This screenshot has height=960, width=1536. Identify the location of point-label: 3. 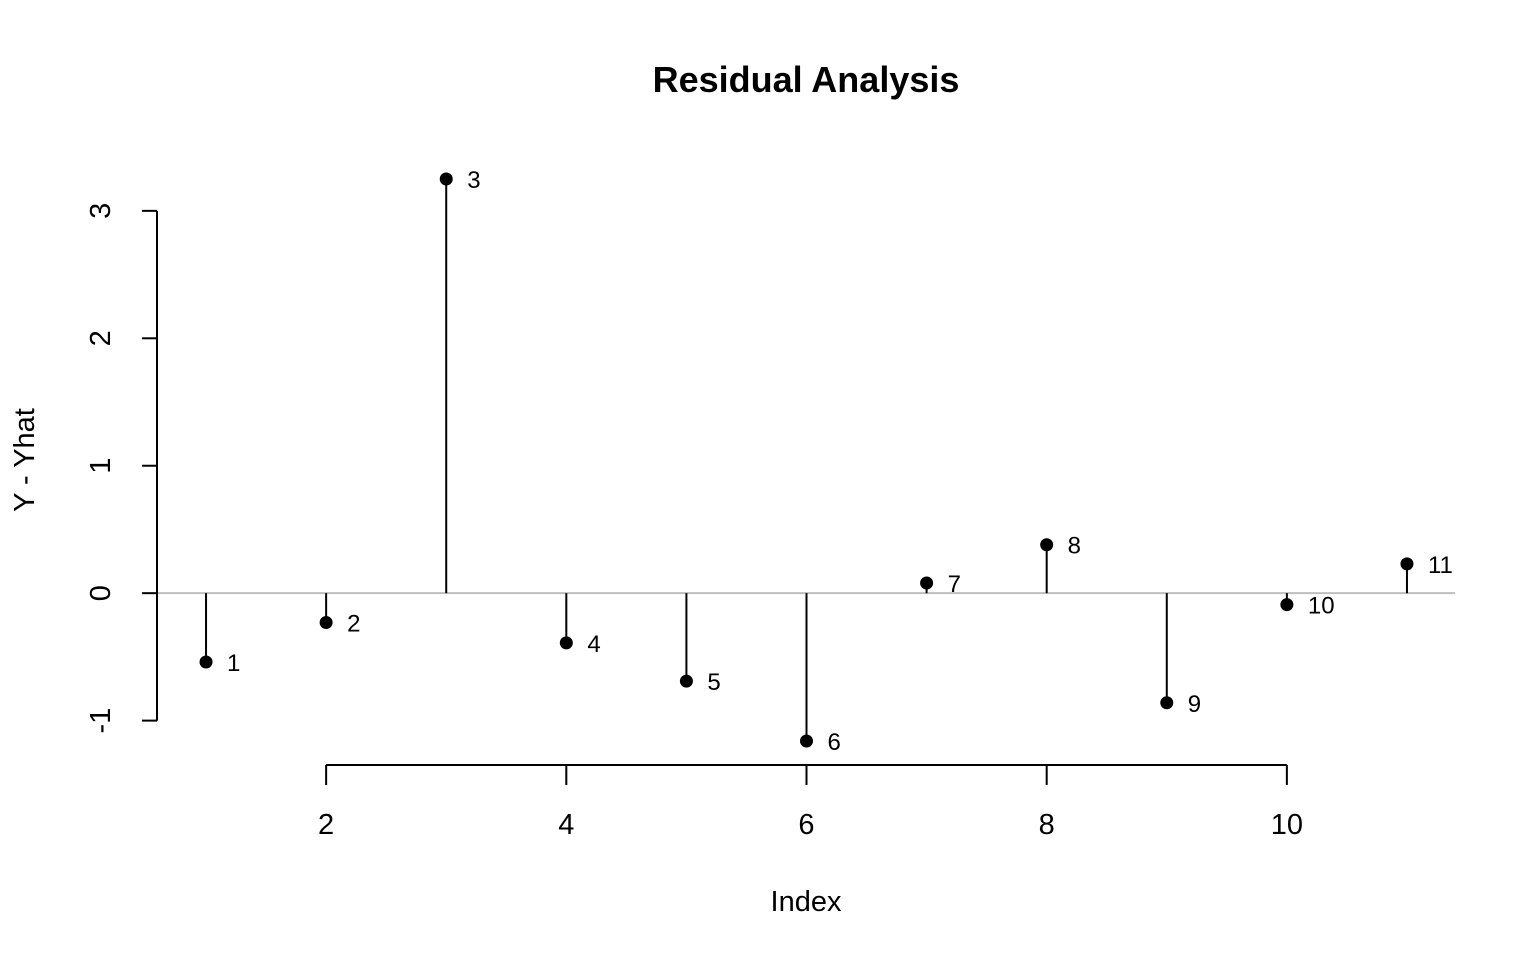
(473, 180).